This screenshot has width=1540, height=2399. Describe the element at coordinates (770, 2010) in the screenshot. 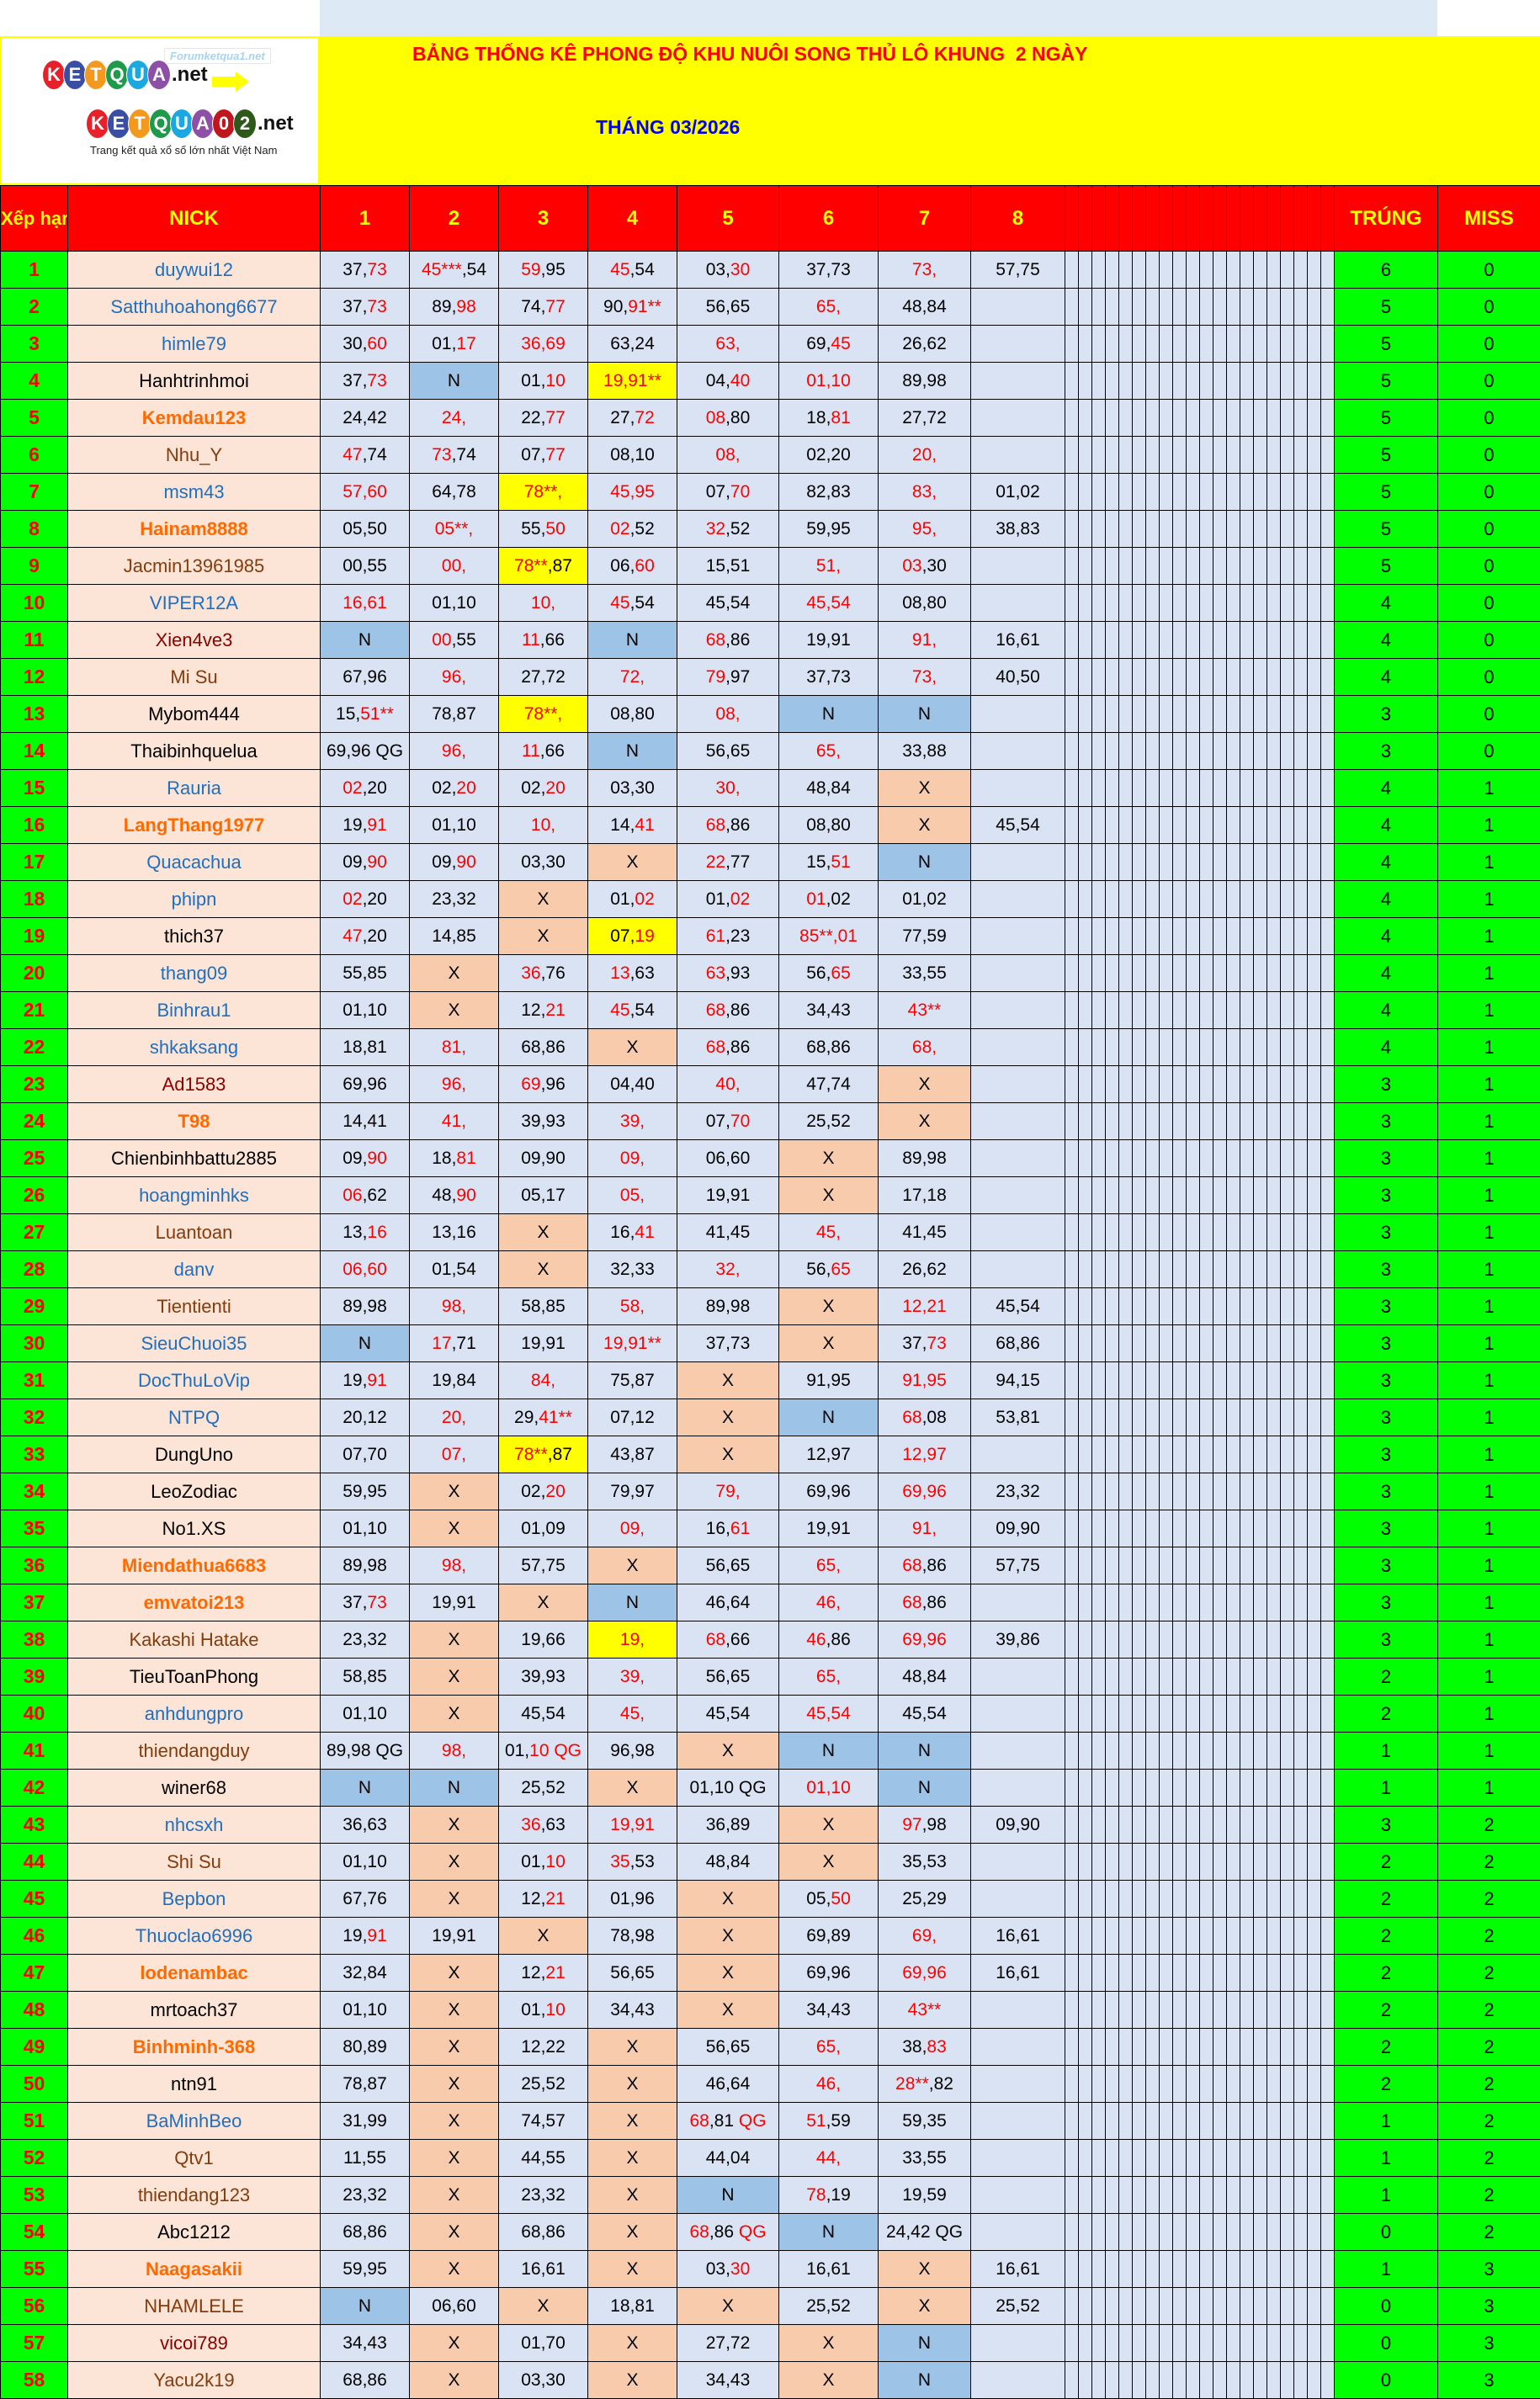

I see `table-row: 48 mrtoach37 01,10 X 01,10 34,43 X 34,43 43** 2 2` at that location.